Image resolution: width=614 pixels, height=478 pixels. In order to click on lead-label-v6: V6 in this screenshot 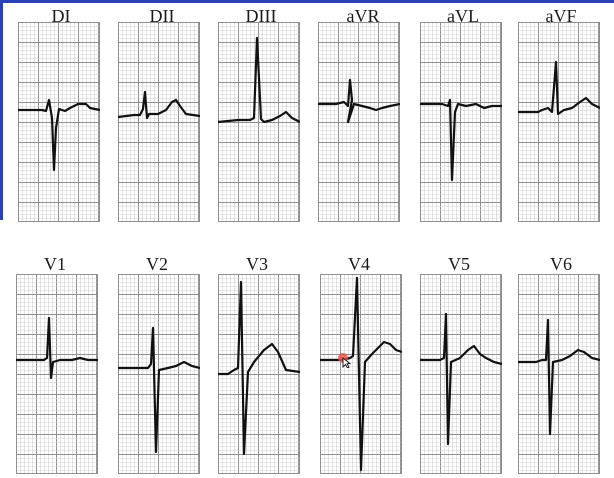, I will do `click(561, 264)`.